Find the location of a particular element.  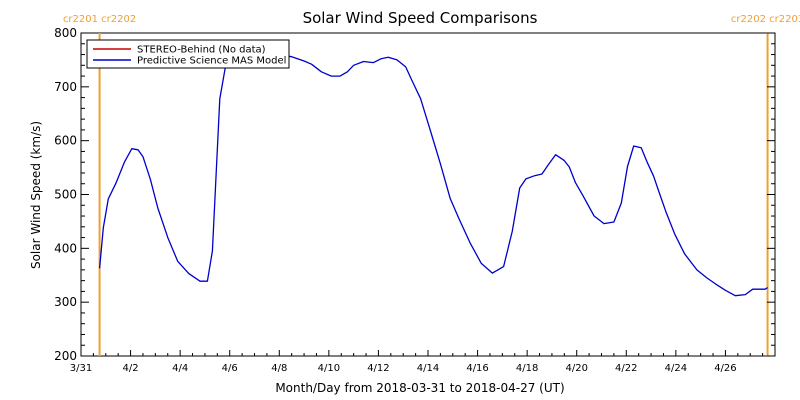

x-tick-label: 3/31 is located at coordinates (81, 368).